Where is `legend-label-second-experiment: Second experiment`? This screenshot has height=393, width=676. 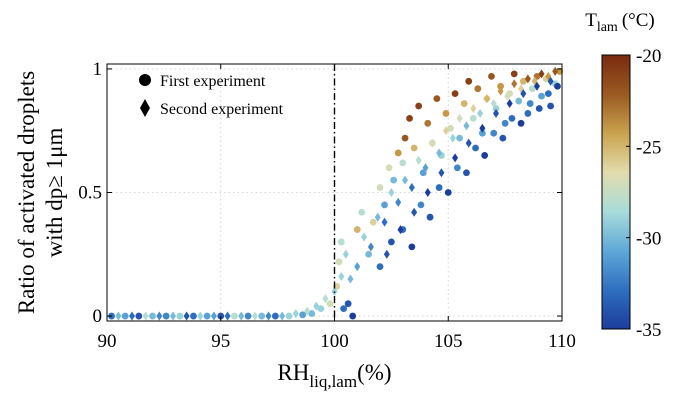
legend-label-second-experiment: Second experiment is located at coordinates (222, 109).